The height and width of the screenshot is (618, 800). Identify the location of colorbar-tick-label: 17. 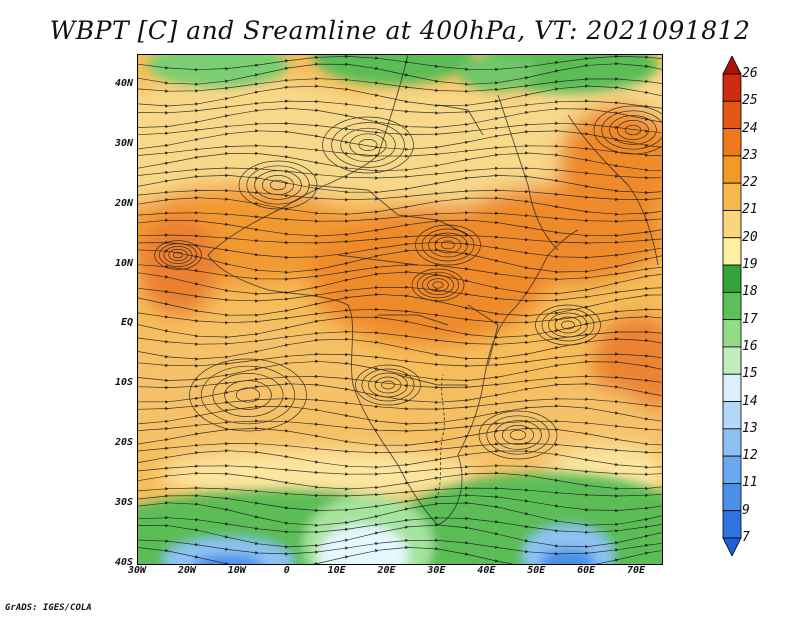
(750, 319).